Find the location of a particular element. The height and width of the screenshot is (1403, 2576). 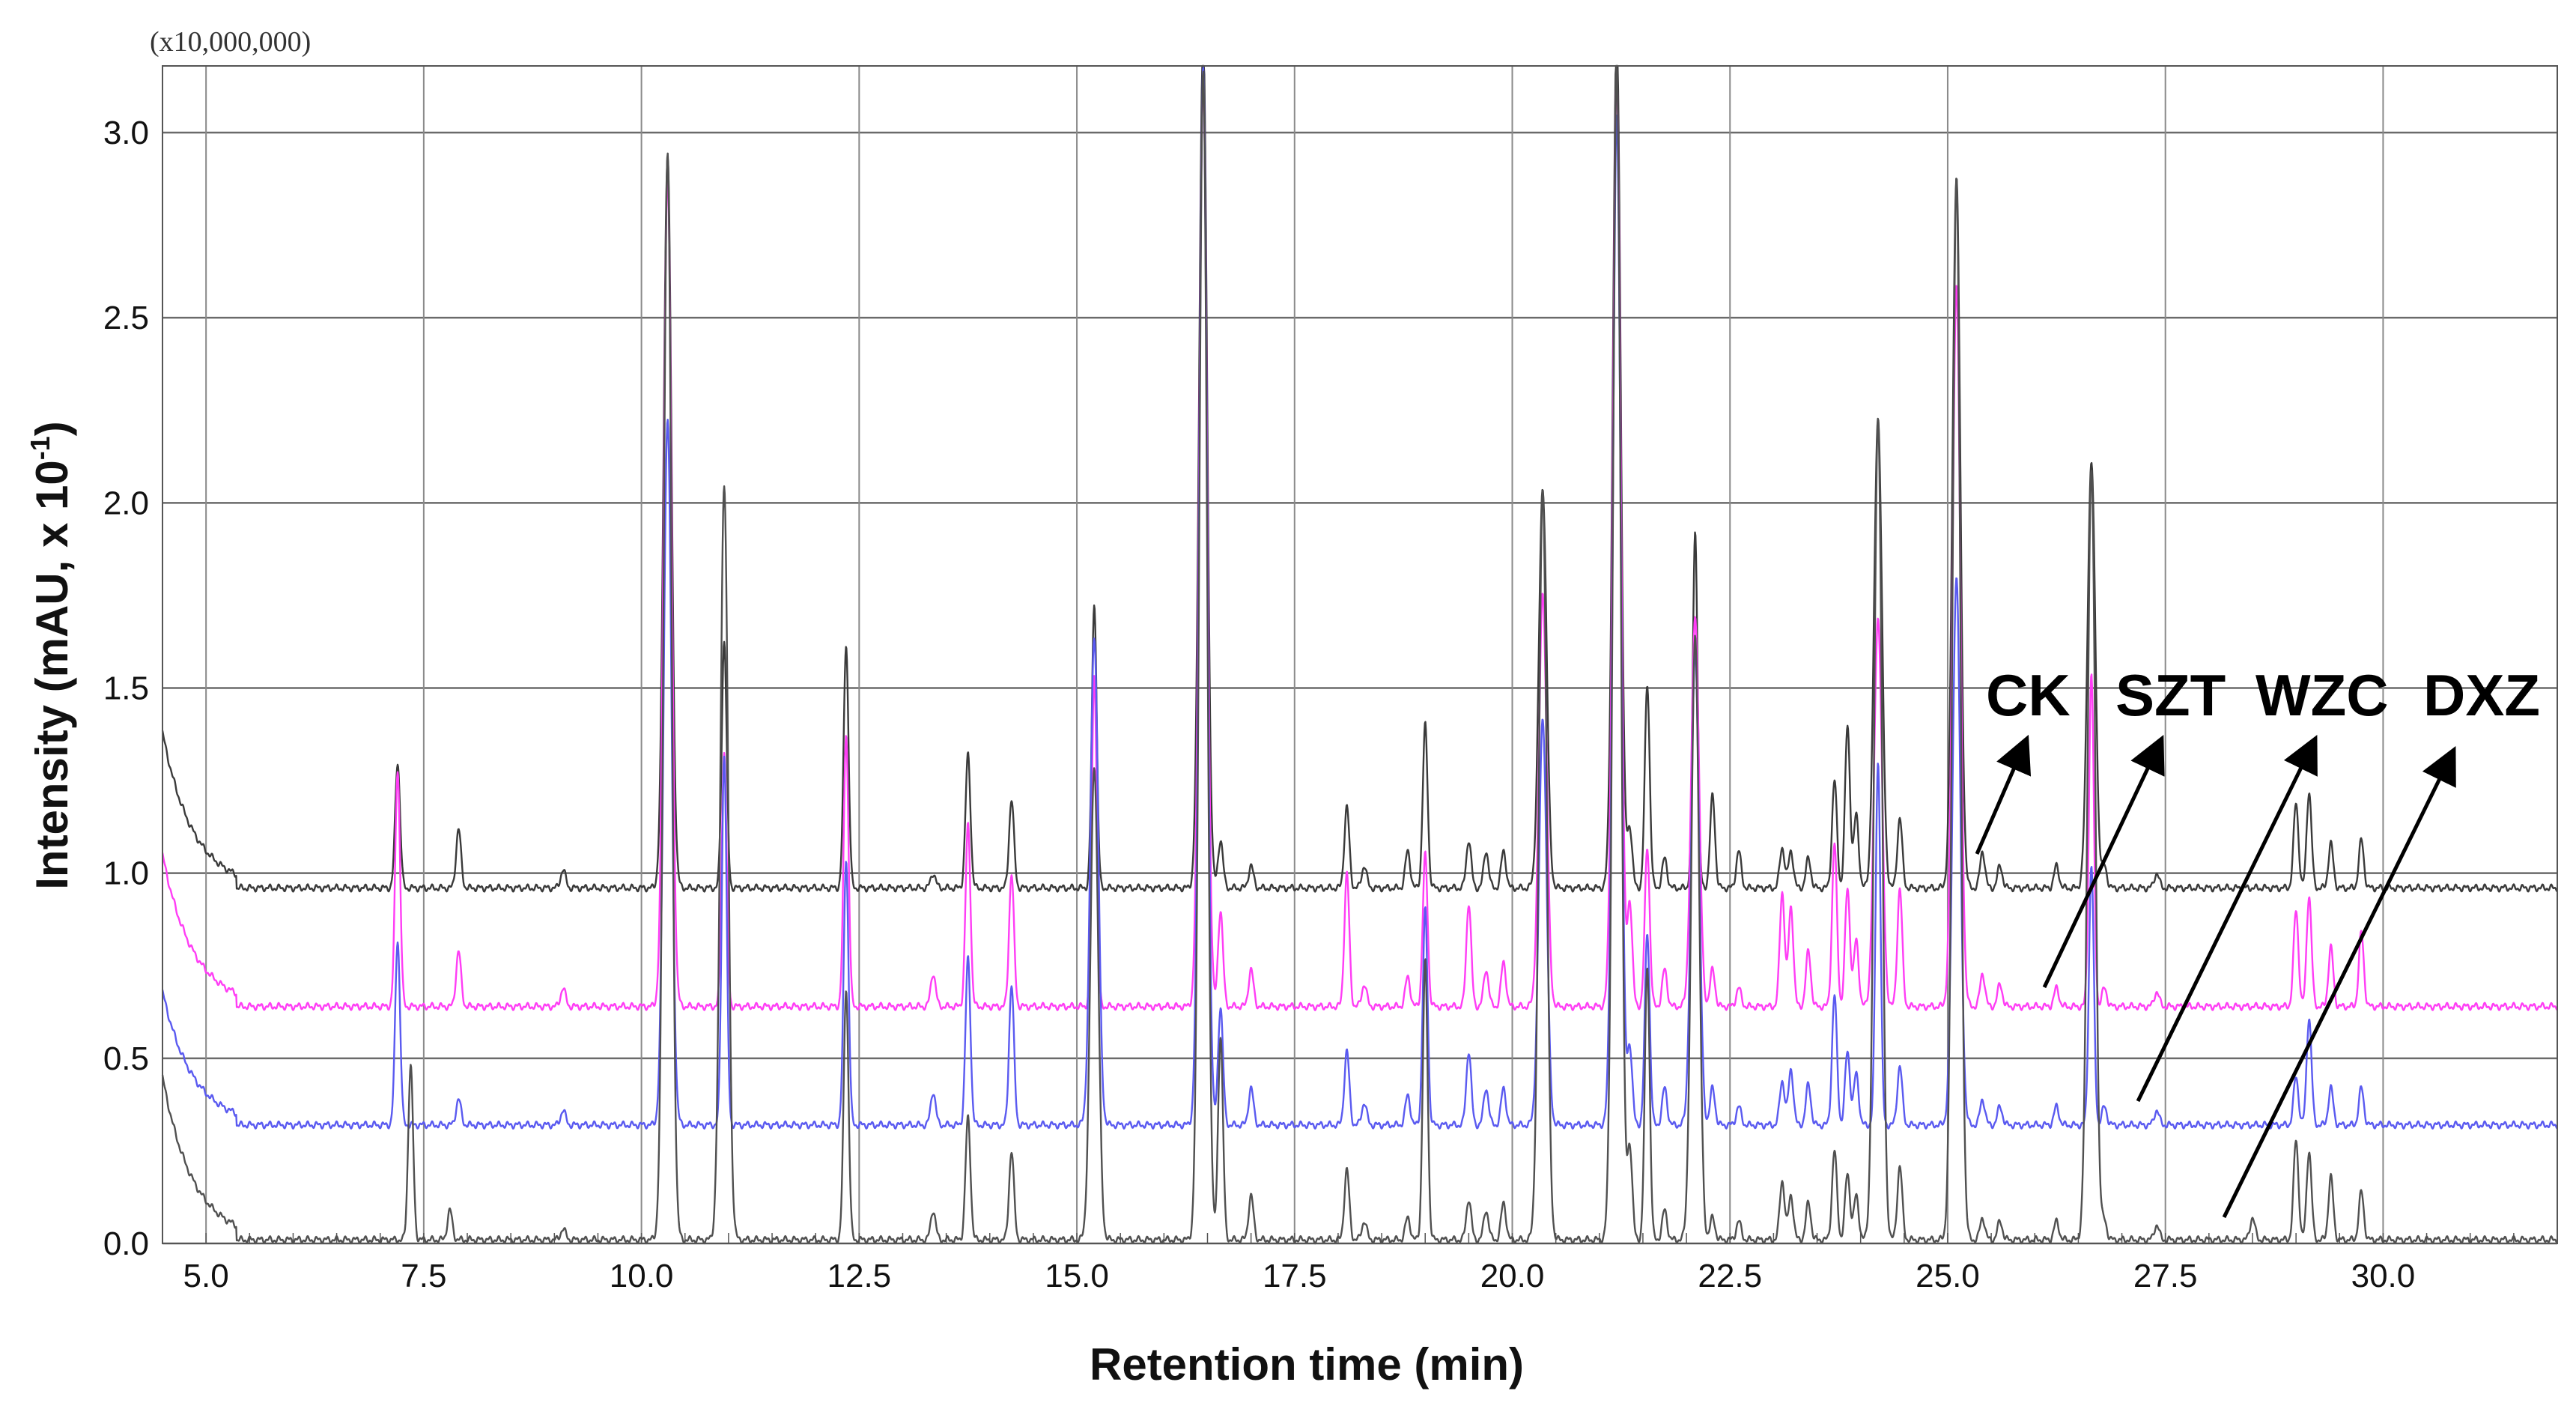

y-tick-label: 2.0 is located at coordinates (126, 503).